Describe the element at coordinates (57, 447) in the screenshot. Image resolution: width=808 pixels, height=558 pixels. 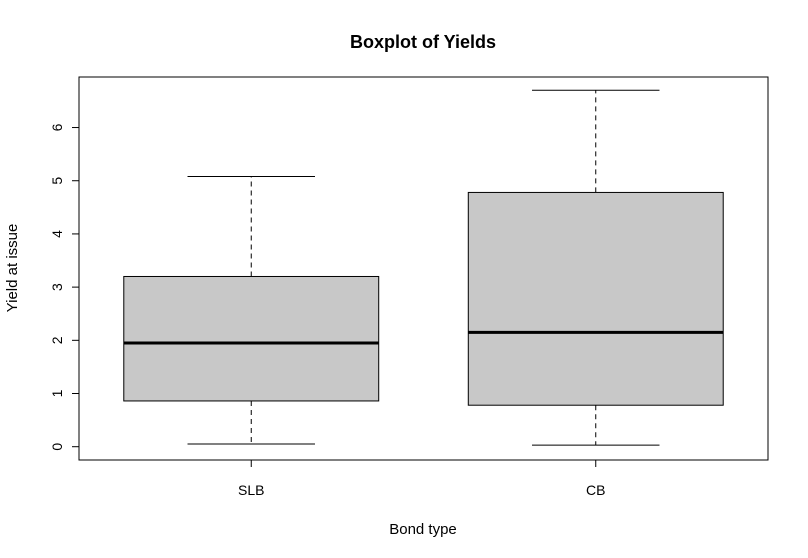
I see `y-tick-label: 0` at that location.